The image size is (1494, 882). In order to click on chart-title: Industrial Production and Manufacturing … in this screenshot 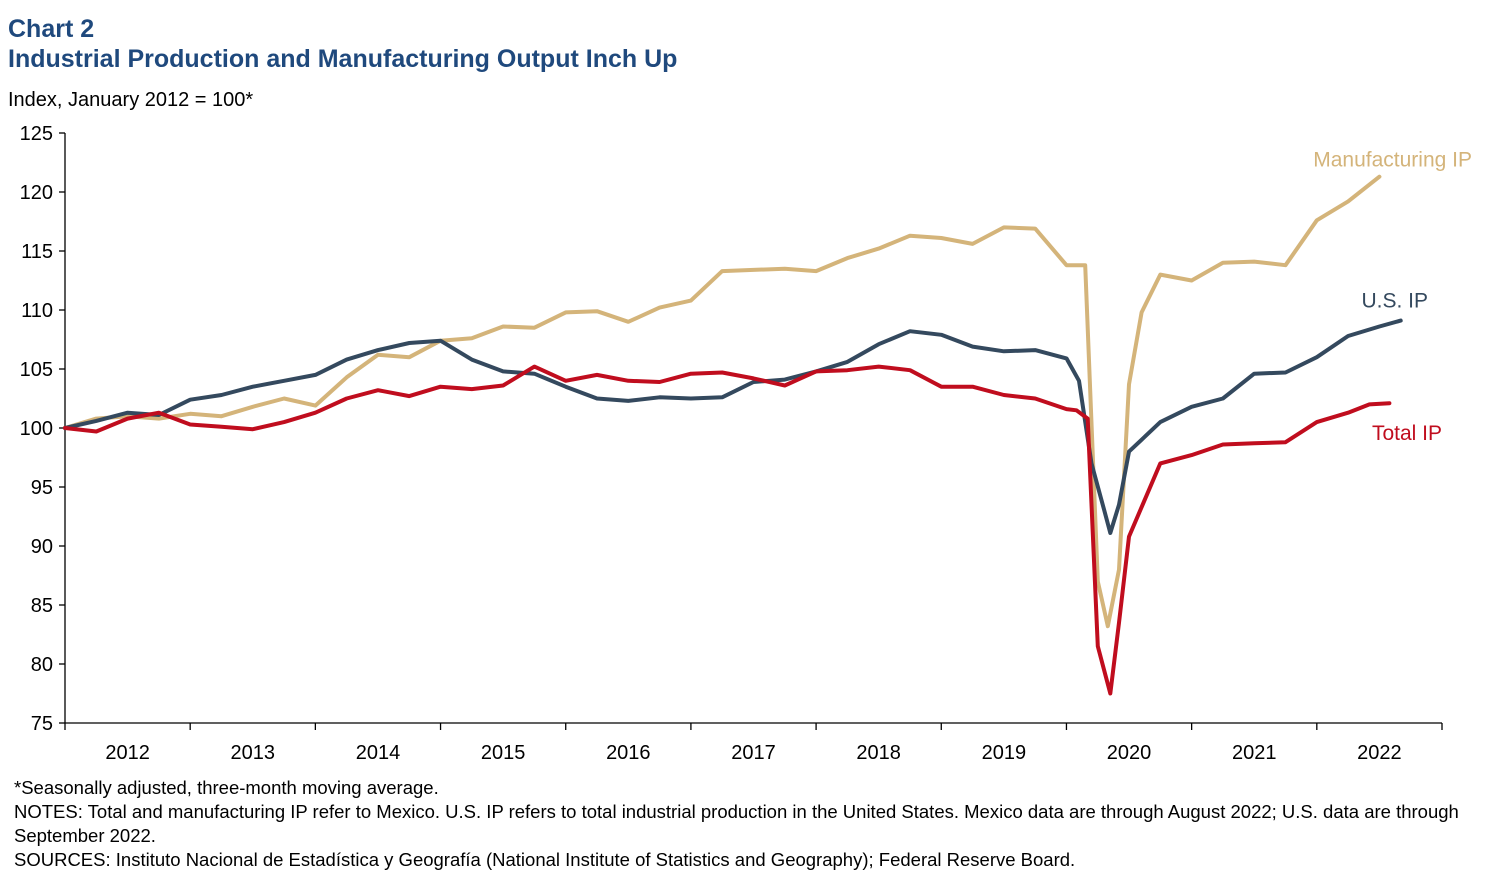, I will do `click(343, 59)`.